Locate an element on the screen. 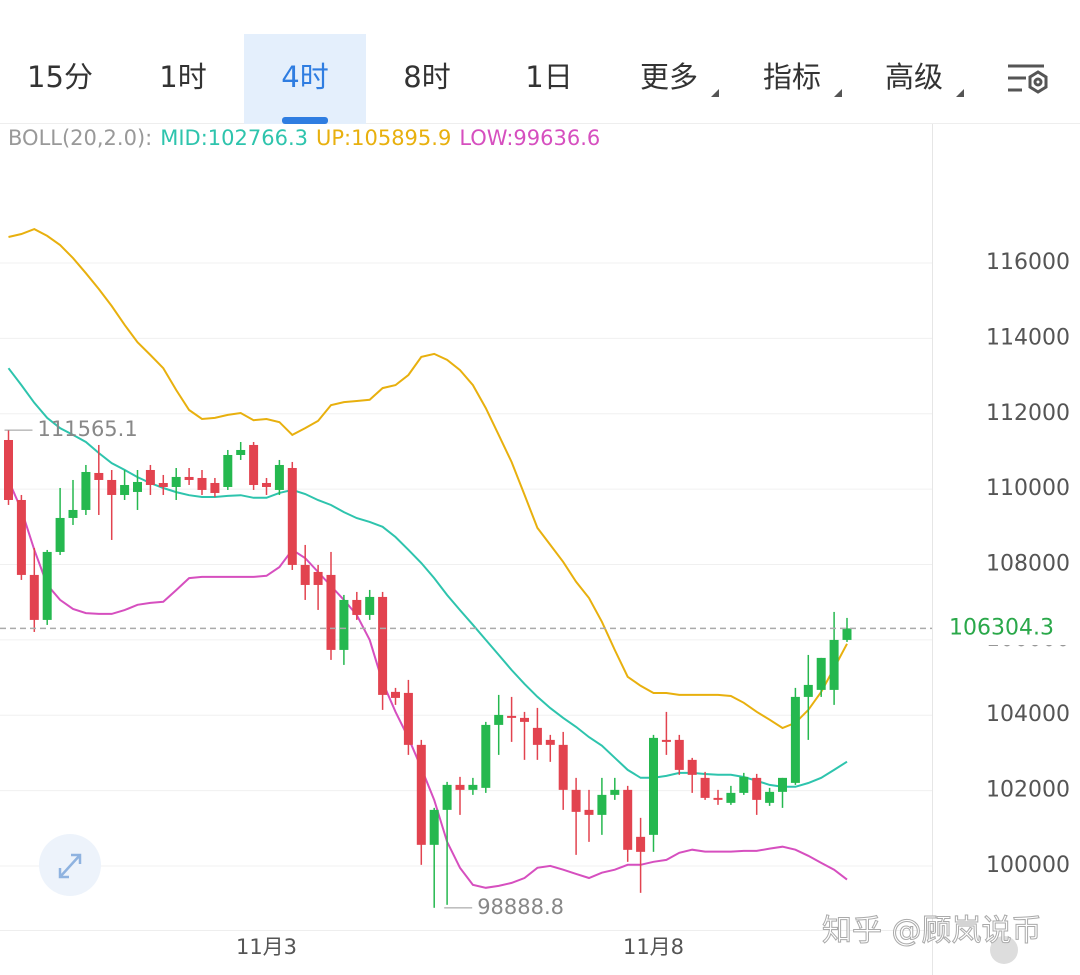  y-tick-label: 108000 is located at coordinates (1028, 563).